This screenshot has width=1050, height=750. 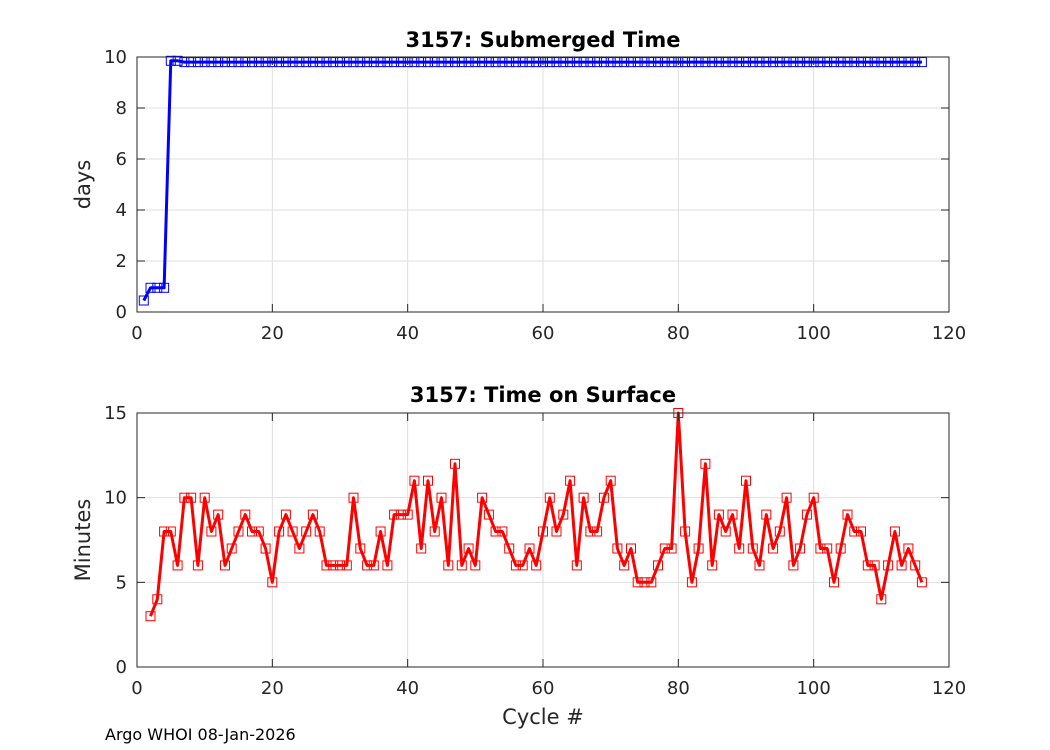 I want to click on surface-time-ytick-label: 0, so click(x=121, y=667).